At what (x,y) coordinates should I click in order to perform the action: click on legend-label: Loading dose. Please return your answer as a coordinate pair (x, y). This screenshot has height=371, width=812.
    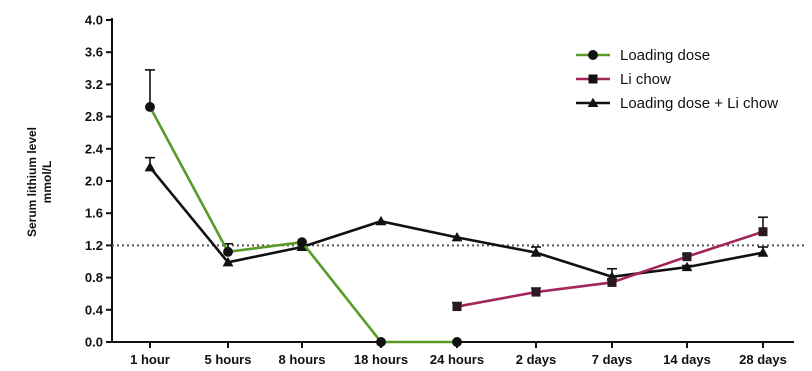
    Looking at the image, I should click on (665, 55).